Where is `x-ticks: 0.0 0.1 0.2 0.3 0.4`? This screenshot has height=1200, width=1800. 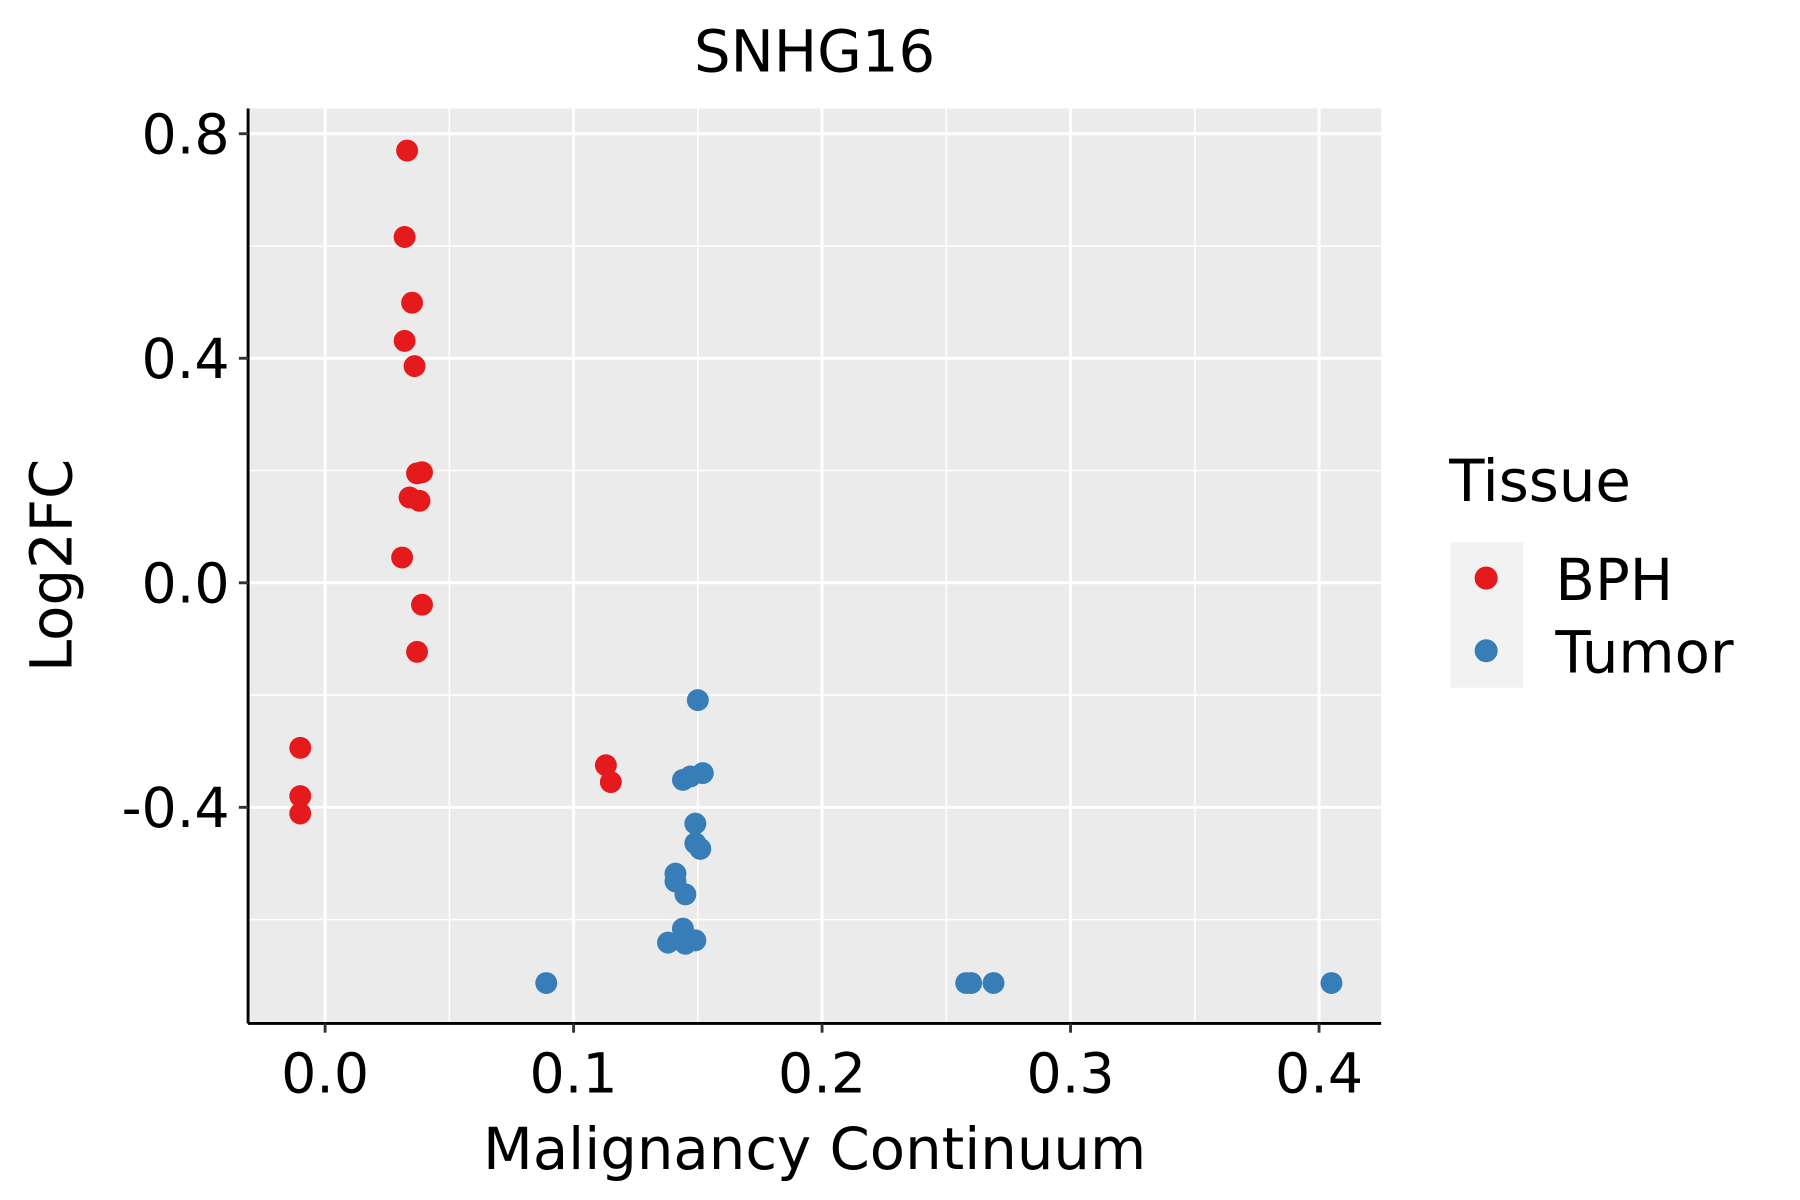
x-ticks: 0.0 0.1 0.2 0.3 0.4 is located at coordinates (822, 1065).